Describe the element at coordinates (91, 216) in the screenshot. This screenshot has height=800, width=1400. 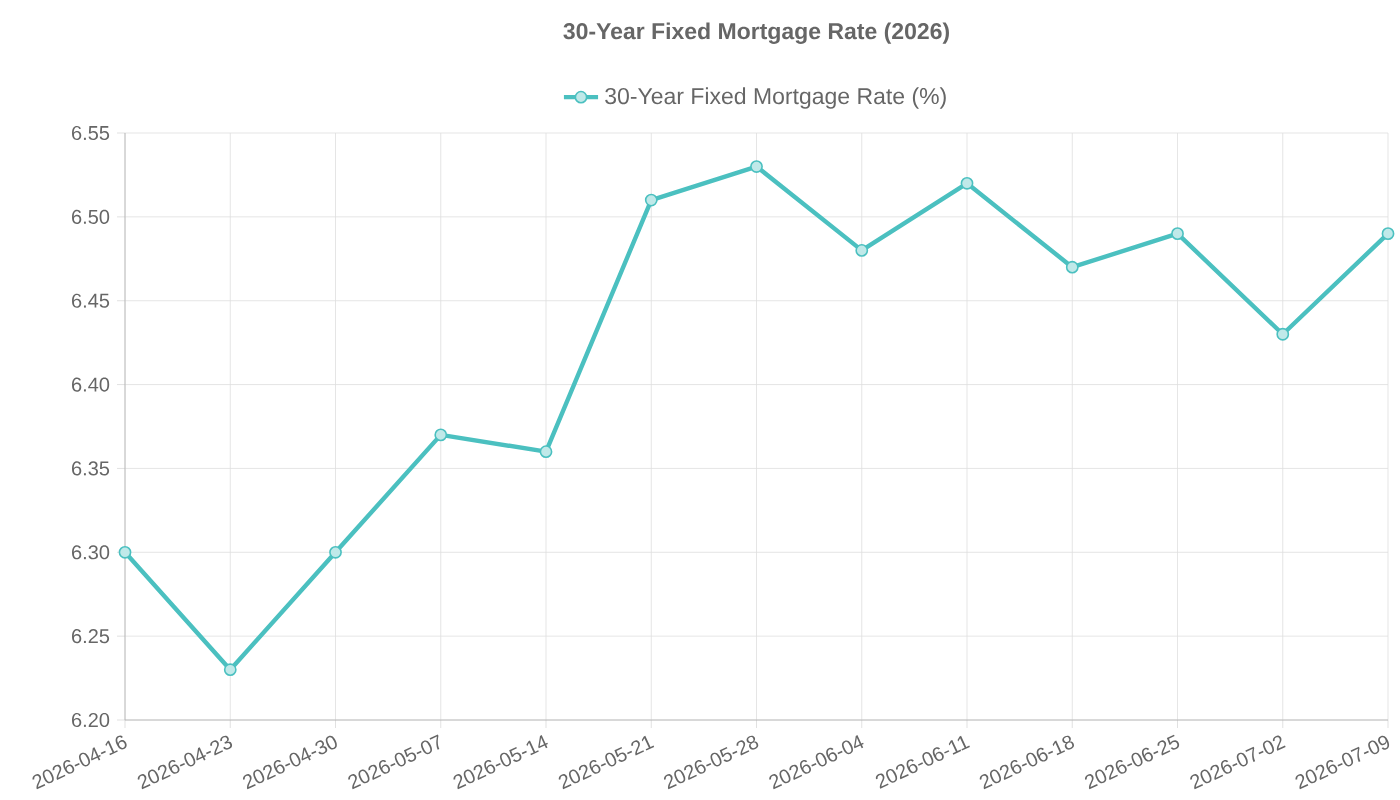
I see `y-tick-label: 6.50` at that location.